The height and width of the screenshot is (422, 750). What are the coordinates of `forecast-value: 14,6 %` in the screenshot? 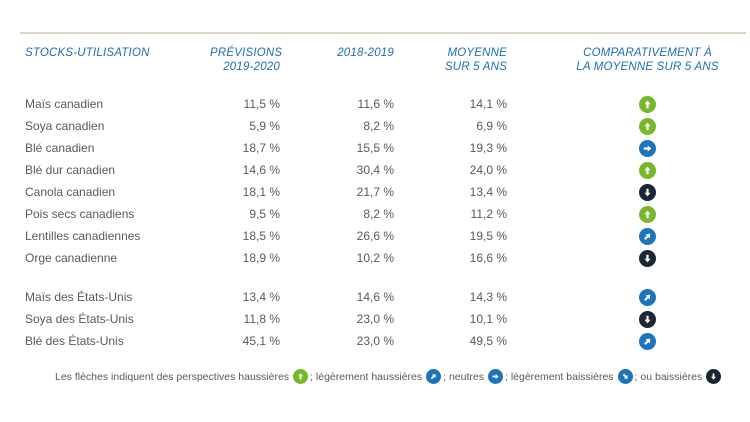 It's located at (261, 170).